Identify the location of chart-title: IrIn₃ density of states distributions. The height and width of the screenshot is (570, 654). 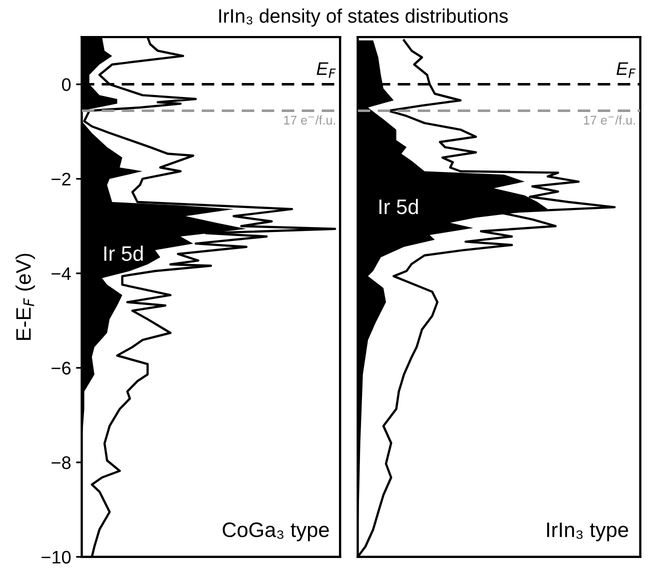
(363, 17).